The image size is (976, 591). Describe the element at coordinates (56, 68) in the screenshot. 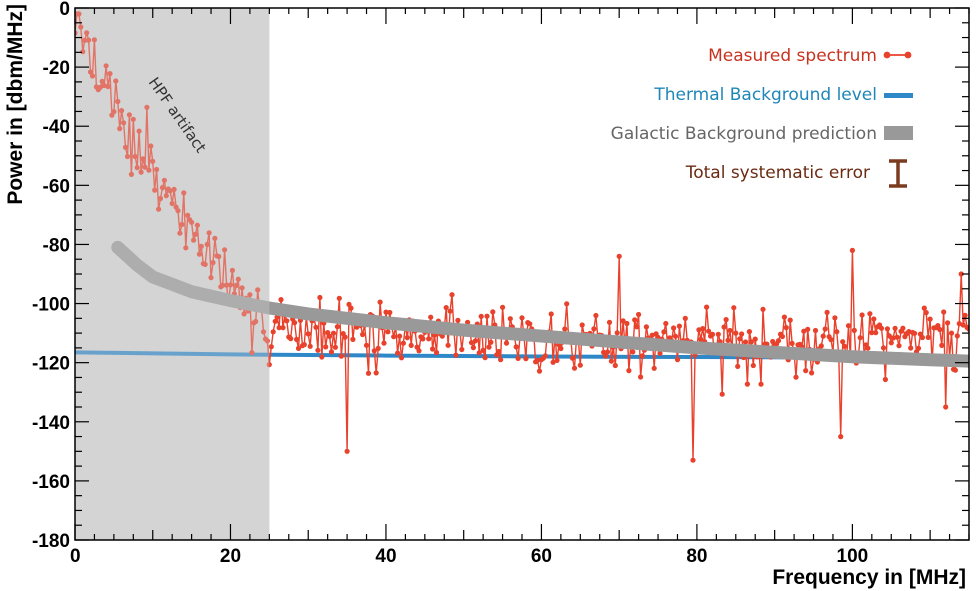

I see `y-tick-label: -20` at that location.